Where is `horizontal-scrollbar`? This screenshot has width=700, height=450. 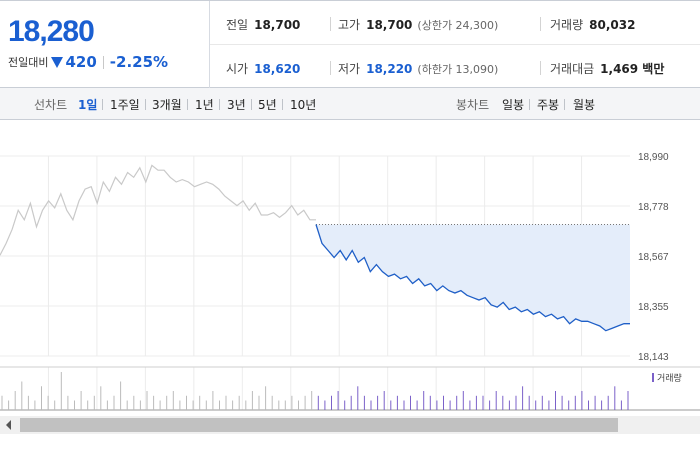 horizontal-scrollbar is located at coordinates (350, 425).